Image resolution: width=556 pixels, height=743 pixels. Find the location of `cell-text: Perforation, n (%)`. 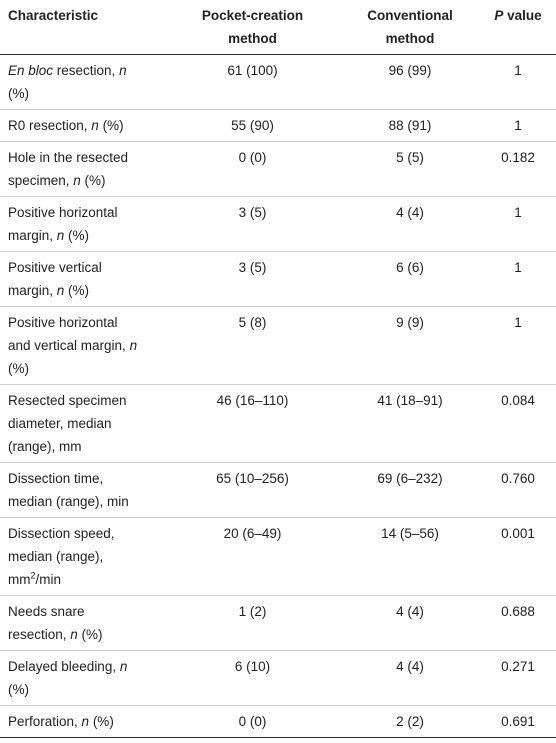

cell-text: Perforation, n (%) is located at coordinates (75, 721).